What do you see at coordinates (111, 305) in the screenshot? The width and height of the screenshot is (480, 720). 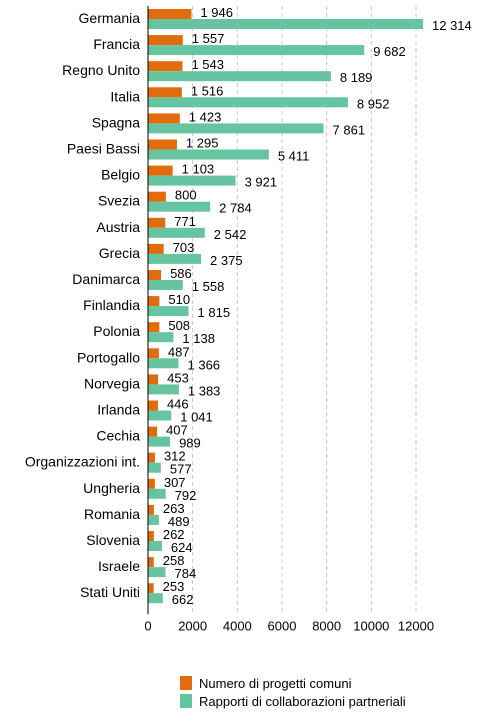 I see `category-label: Finlandia` at bounding box center [111, 305].